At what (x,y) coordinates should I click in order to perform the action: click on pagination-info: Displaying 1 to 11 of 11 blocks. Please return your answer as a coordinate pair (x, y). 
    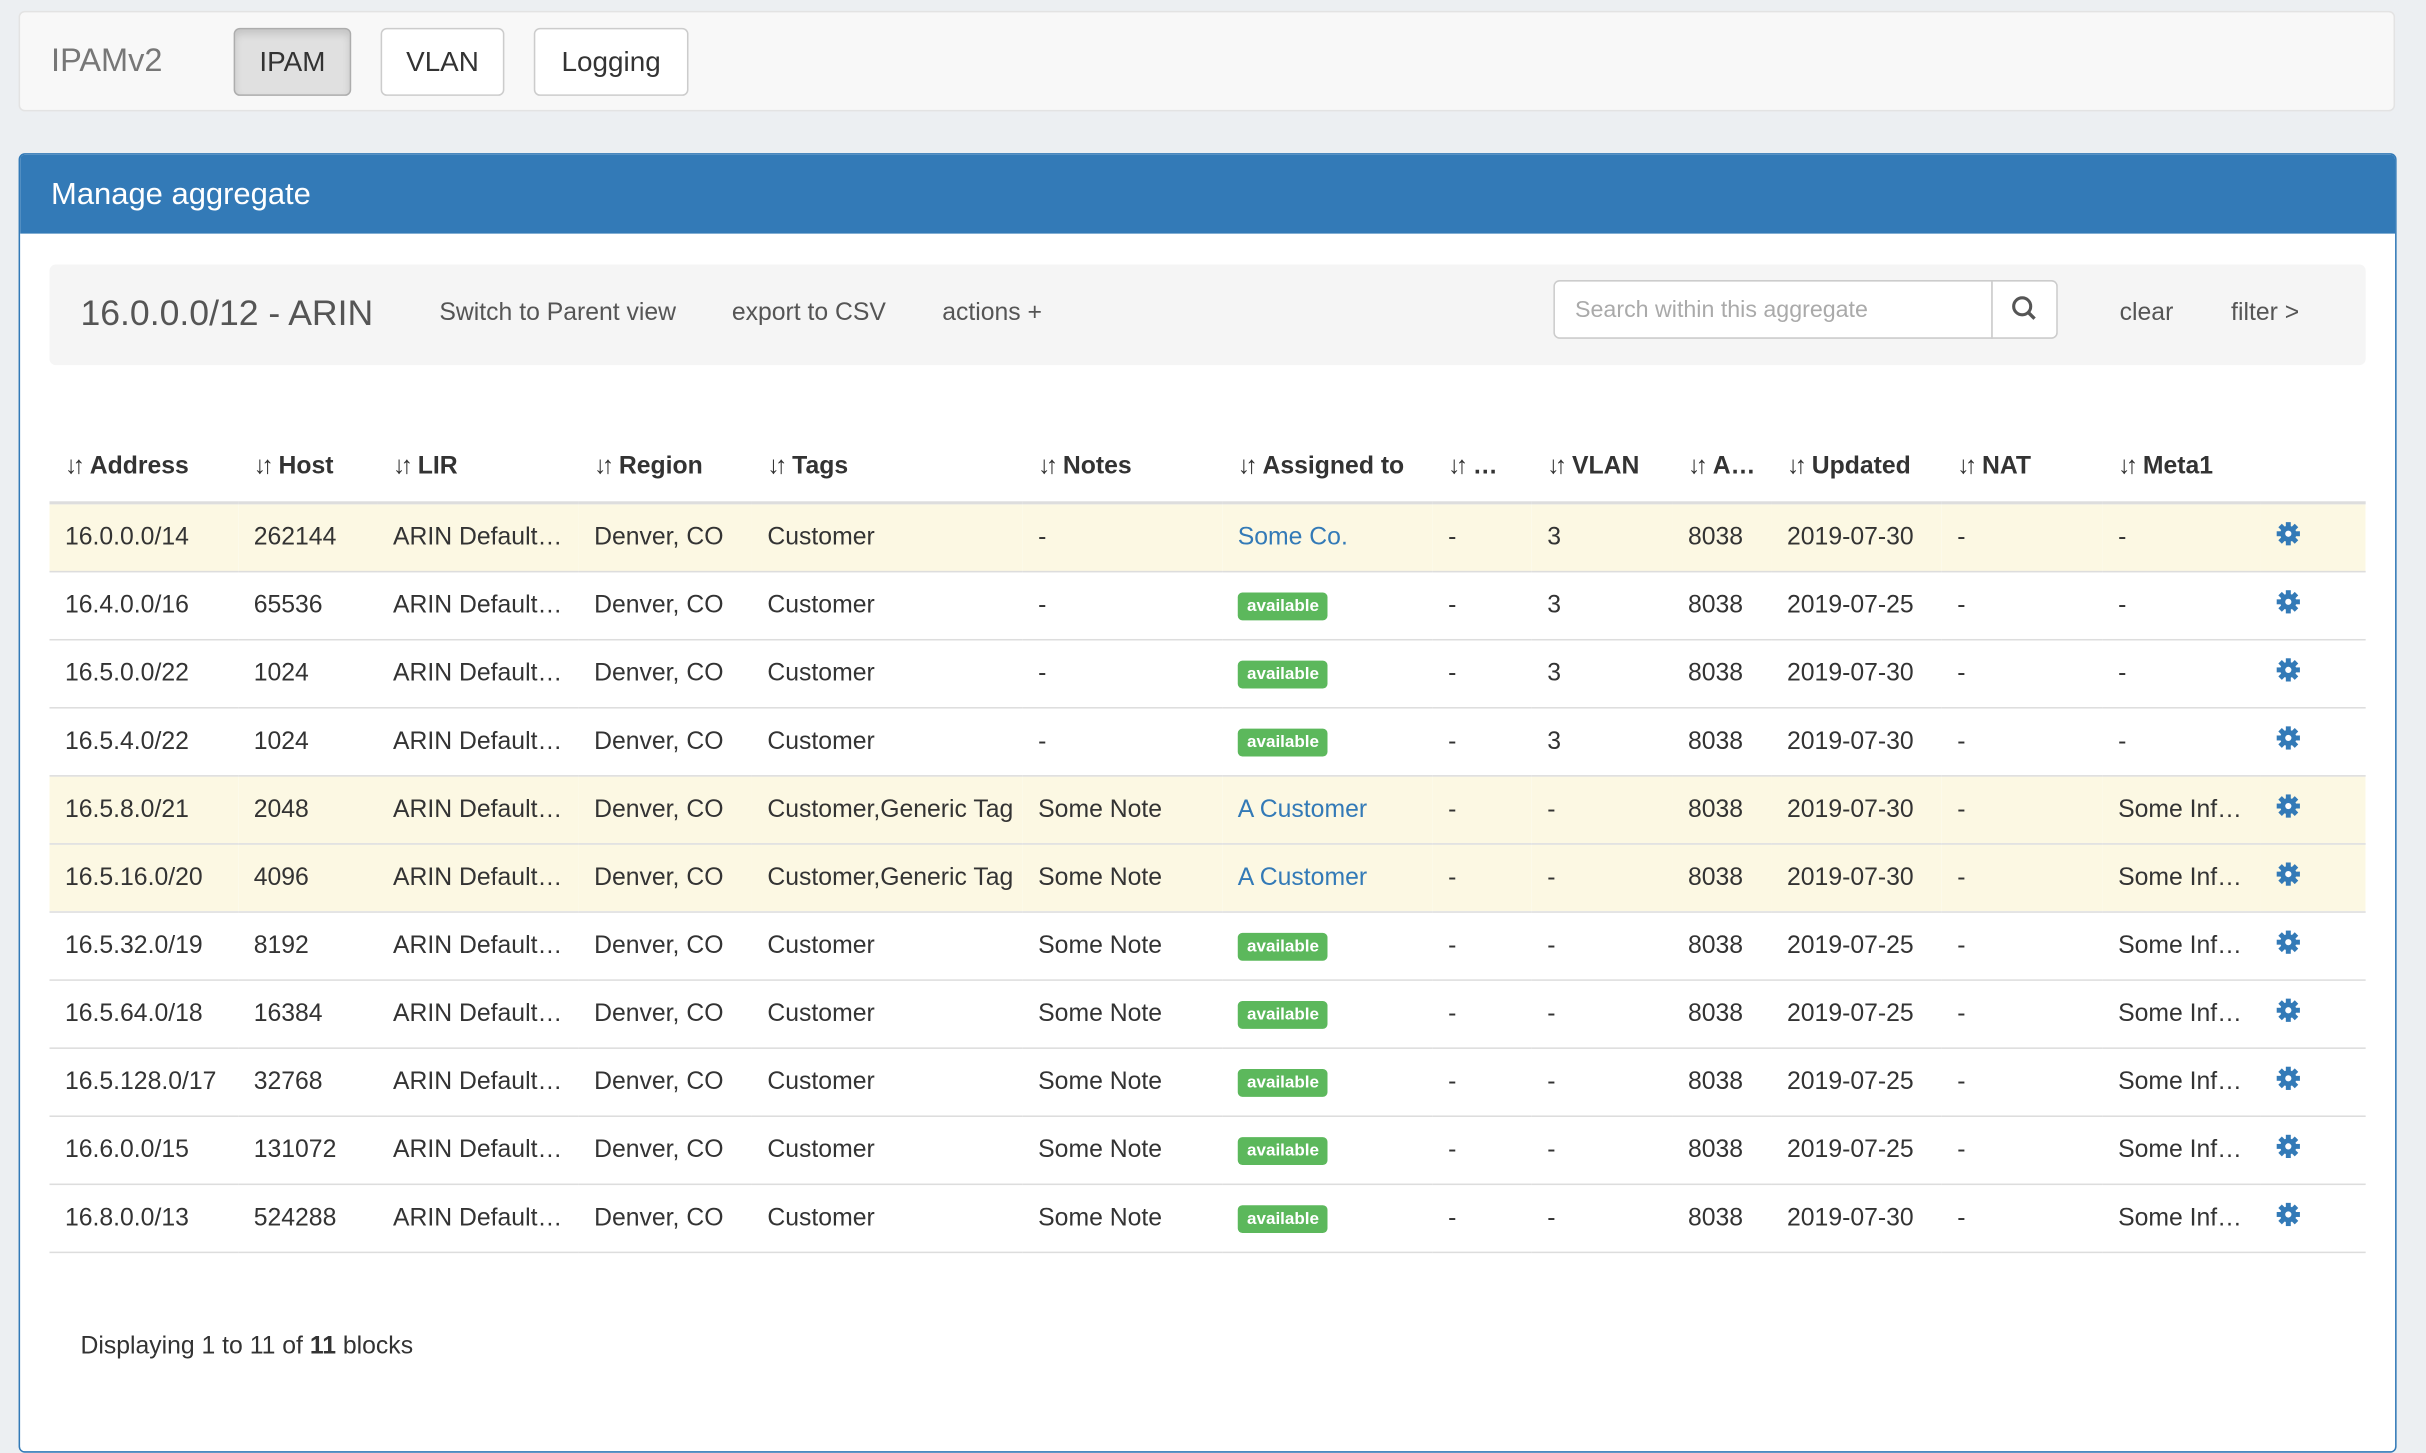
    Looking at the image, I should click on (246, 1348).